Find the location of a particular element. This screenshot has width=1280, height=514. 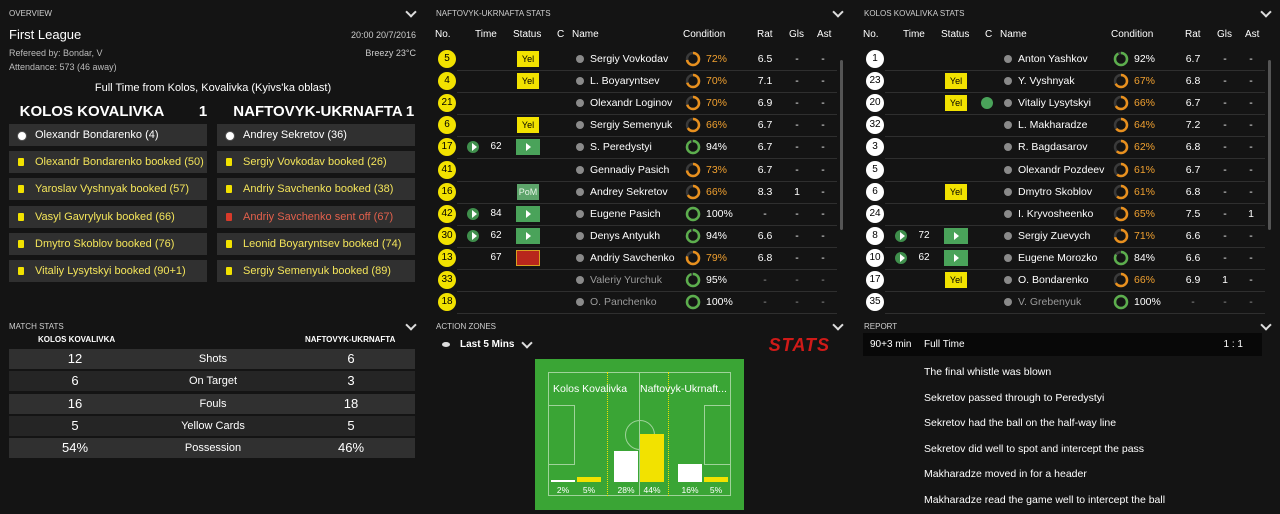

event-text: Sergiy Vovkodav booked (26) is located at coordinates (315, 162).